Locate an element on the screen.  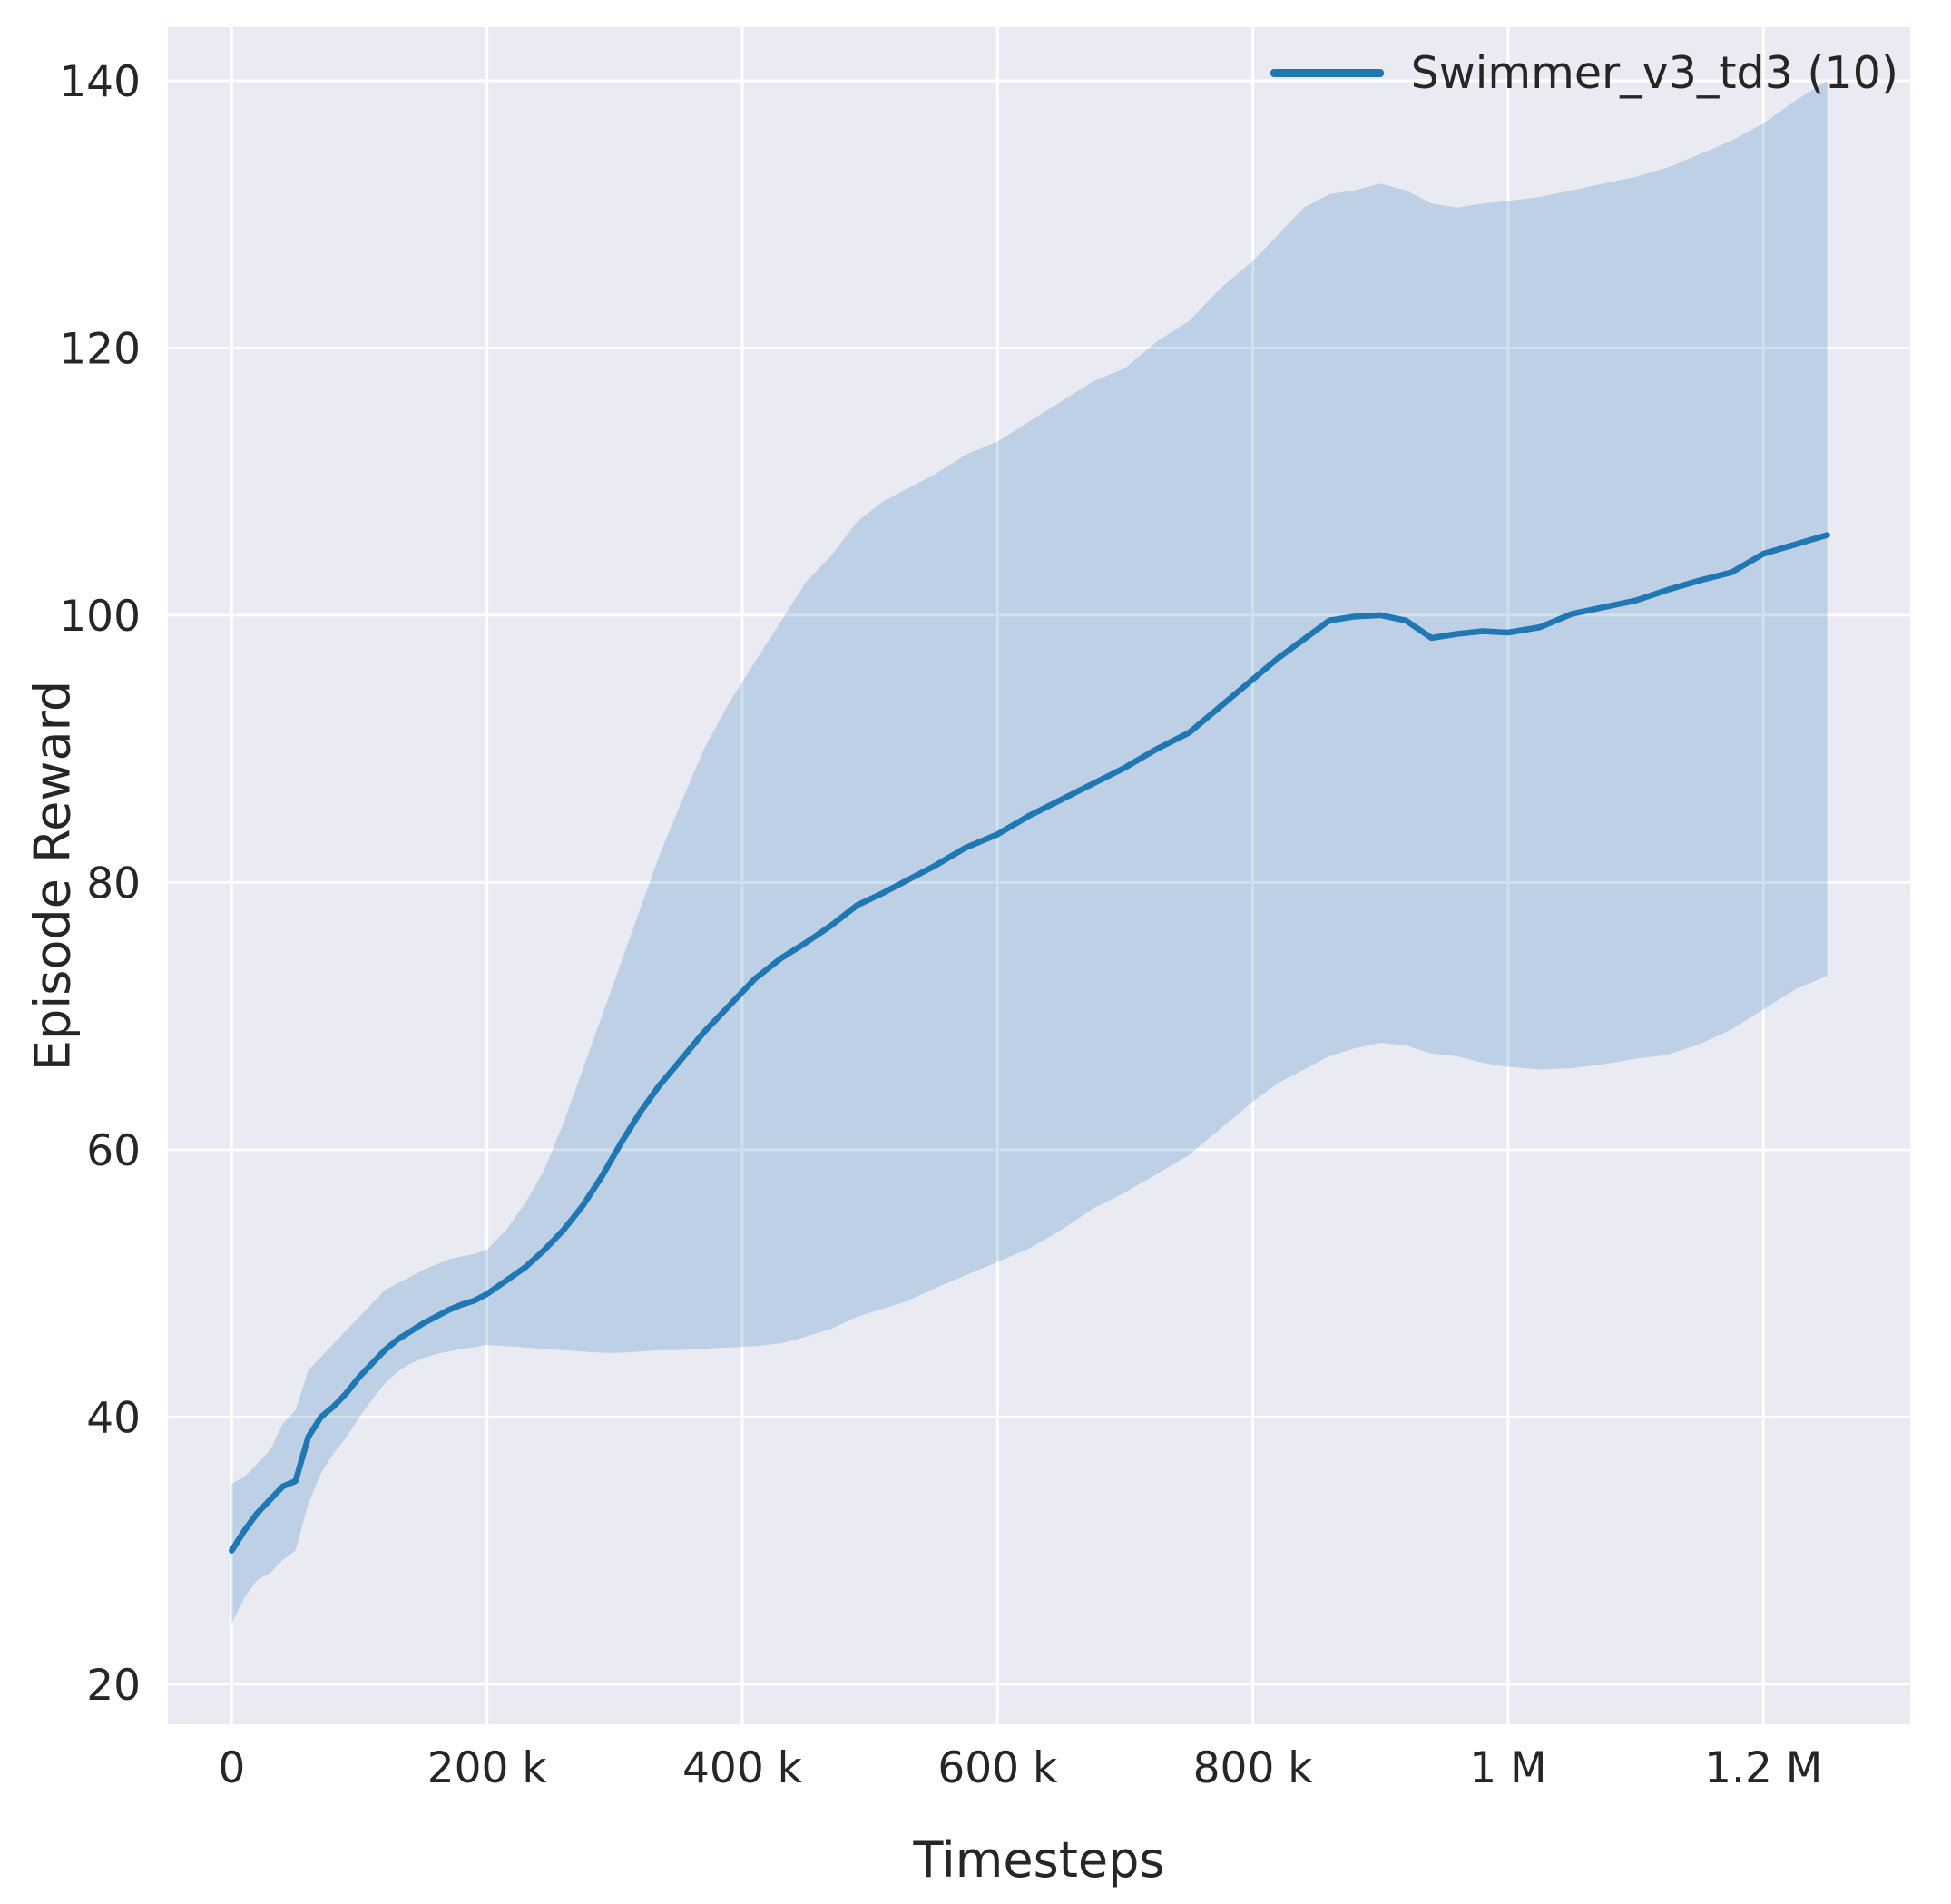
y-tick-label: 40 is located at coordinates (114, 1418).